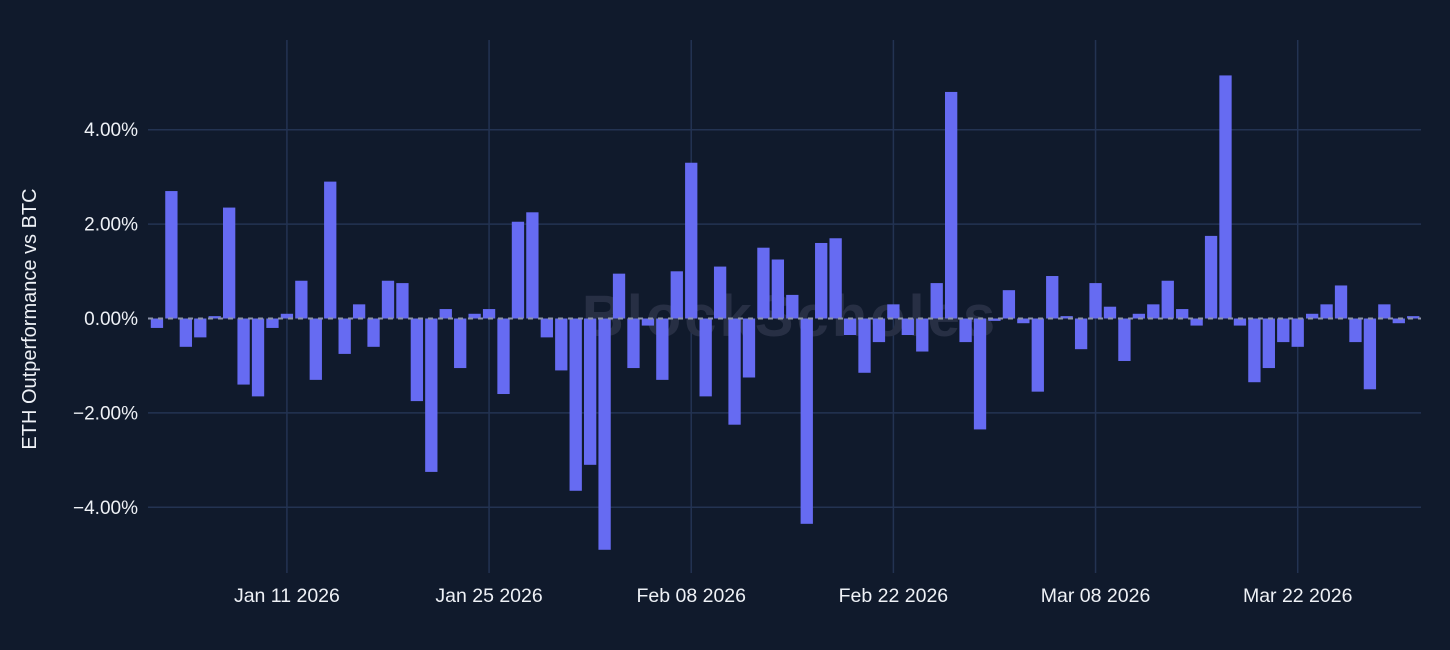  What do you see at coordinates (894, 596) in the screenshot?
I see `x-tick-label: Feb 22 2026` at bounding box center [894, 596].